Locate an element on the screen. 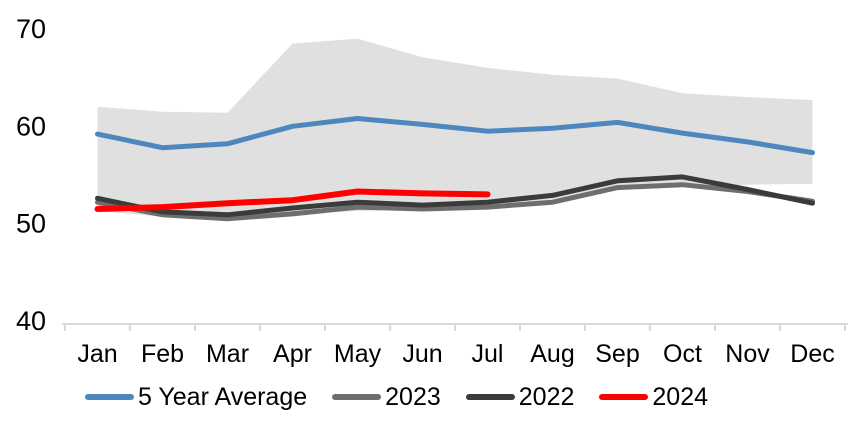  x-tick-label: Jan is located at coordinates (97, 354).